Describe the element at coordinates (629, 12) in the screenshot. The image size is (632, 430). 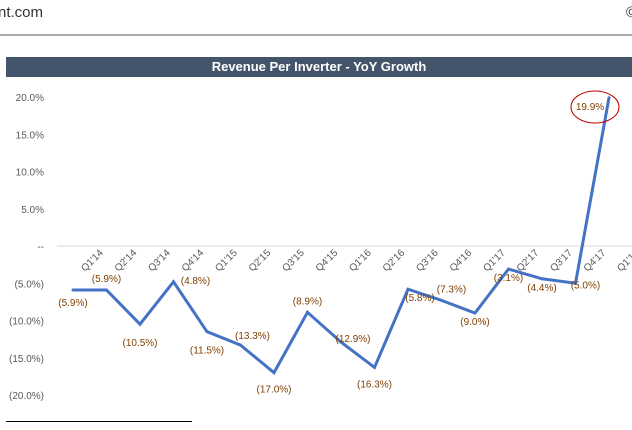
I see `copyright-fragment: ©` at that location.